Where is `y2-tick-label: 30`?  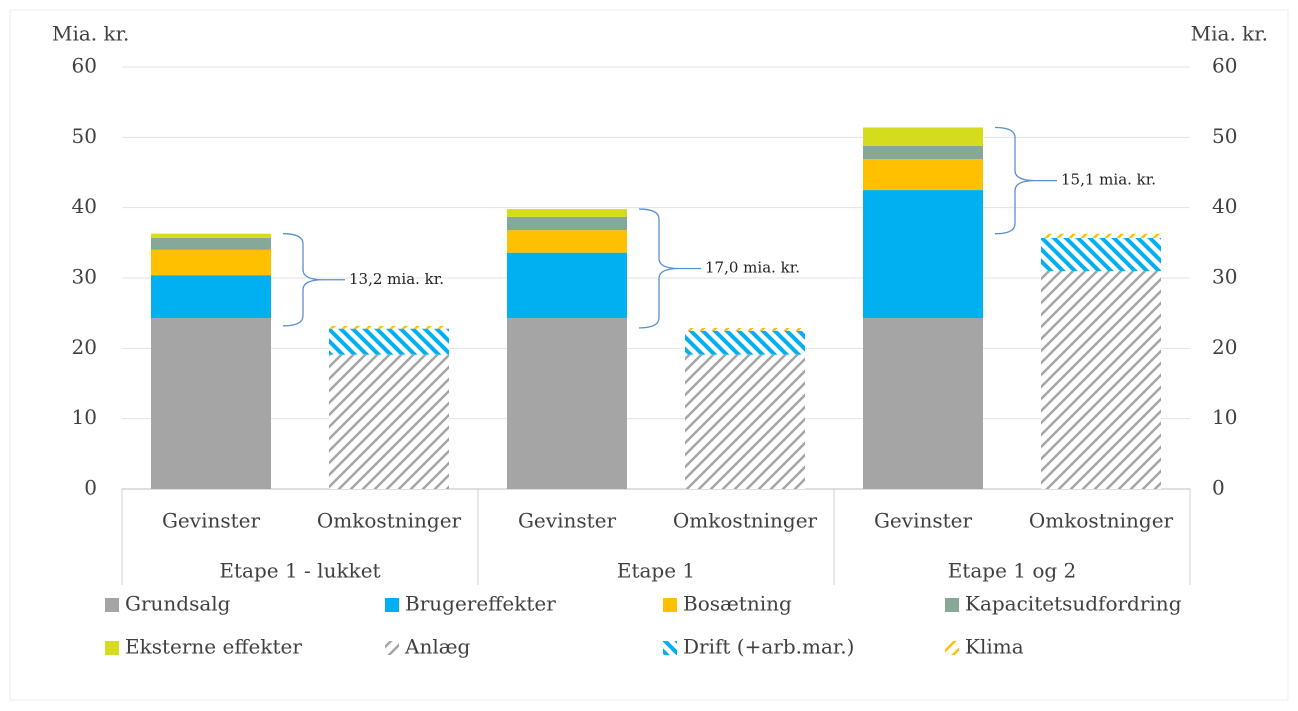 y2-tick-label: 30 is located at coordinates (1224, 277).